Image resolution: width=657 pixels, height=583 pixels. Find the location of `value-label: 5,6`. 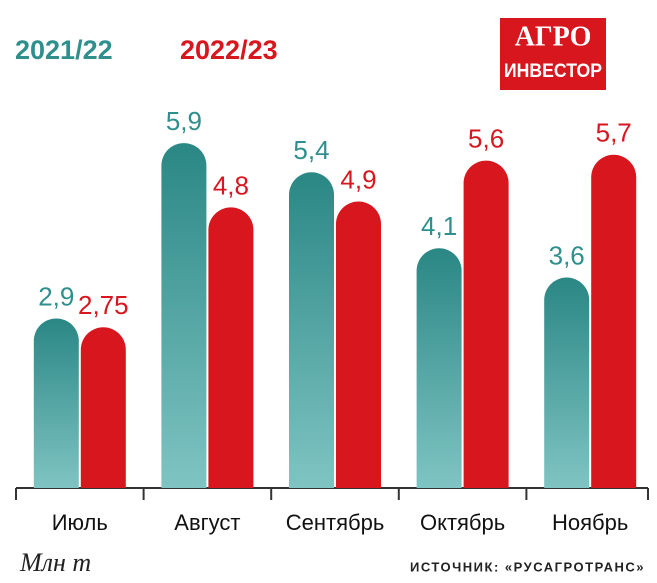

value-label: 5,6 is located at coordinates (486, 138).